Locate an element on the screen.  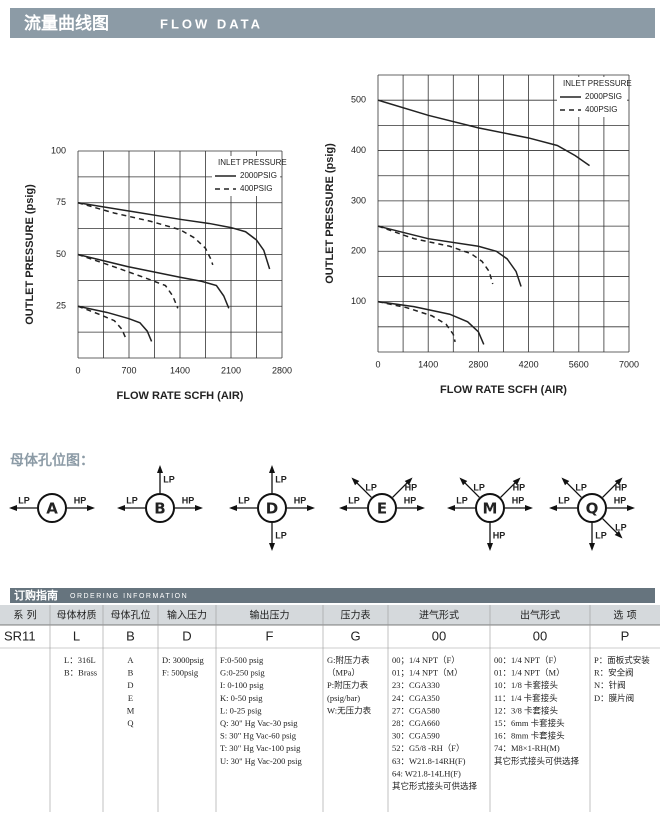
ordering-title-cn: 订购指南 is located at coordinates (36, 595).